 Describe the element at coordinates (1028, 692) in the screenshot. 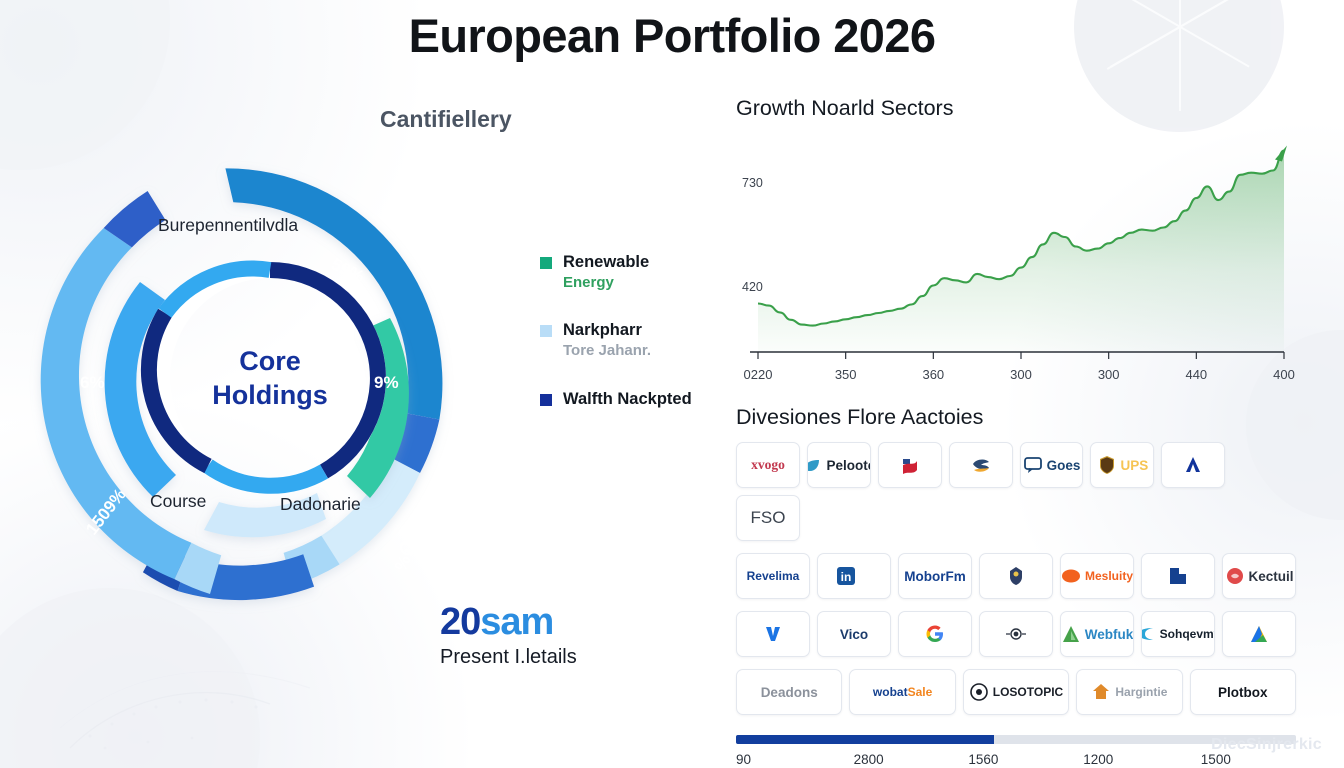

I see `logo-label: LOSOTOPIC` at that location.